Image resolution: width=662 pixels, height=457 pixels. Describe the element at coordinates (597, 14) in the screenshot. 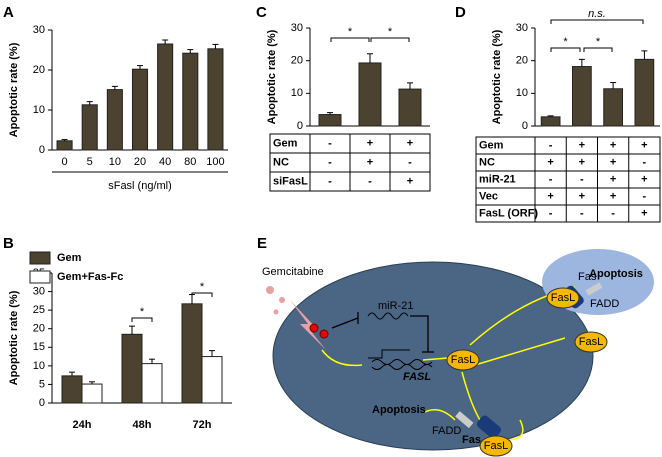

I see `sig-label: n.s.` at that location.